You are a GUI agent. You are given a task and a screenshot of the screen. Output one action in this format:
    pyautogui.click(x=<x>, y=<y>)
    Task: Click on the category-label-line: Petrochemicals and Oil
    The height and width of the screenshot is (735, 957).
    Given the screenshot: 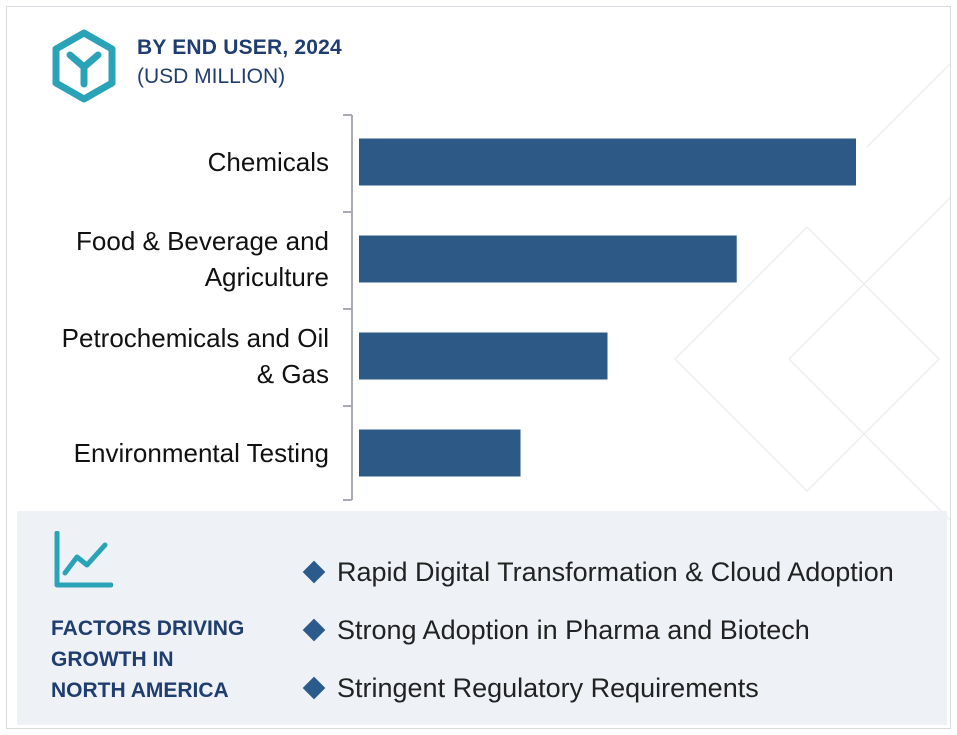 What is the action you would take?
    pyautogui.click(x=195, y=338)
    